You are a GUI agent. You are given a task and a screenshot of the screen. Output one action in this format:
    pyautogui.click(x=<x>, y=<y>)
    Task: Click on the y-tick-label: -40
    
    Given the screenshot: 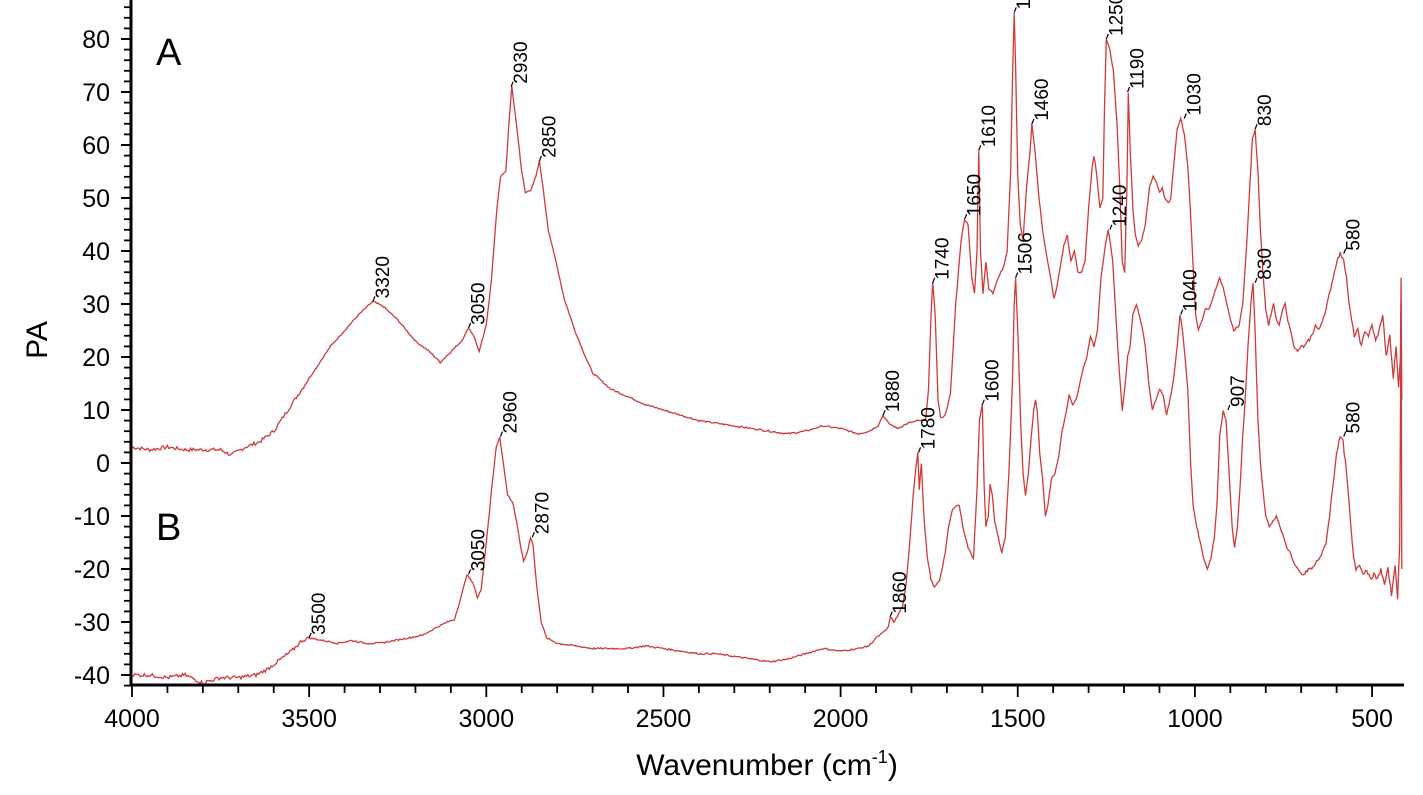 What is the action you would take?
    pyautogui.click(x=92, y=676)
    